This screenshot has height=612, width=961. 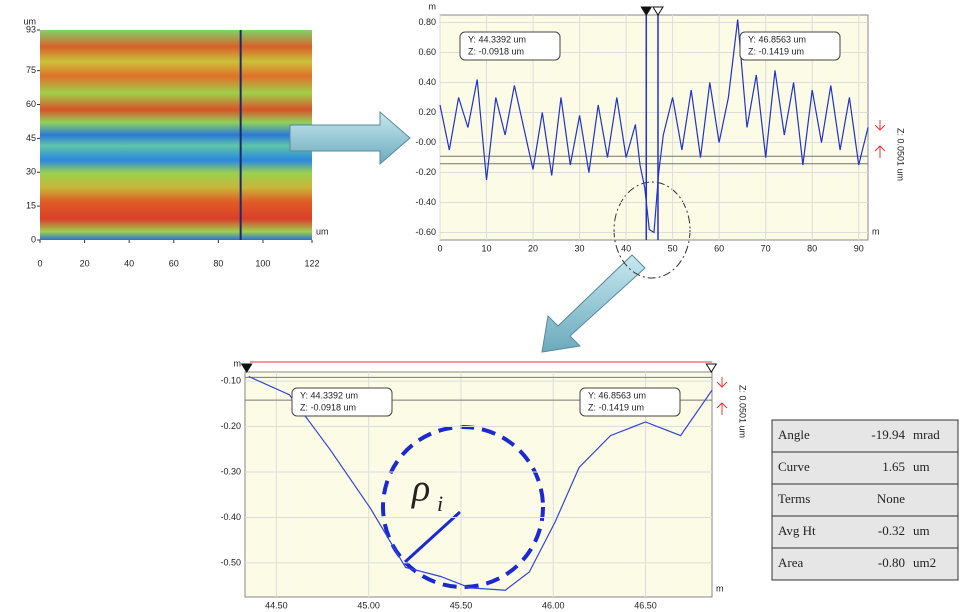 I want to click on y-tick-label: -0.10, so click(x=230, y=380).